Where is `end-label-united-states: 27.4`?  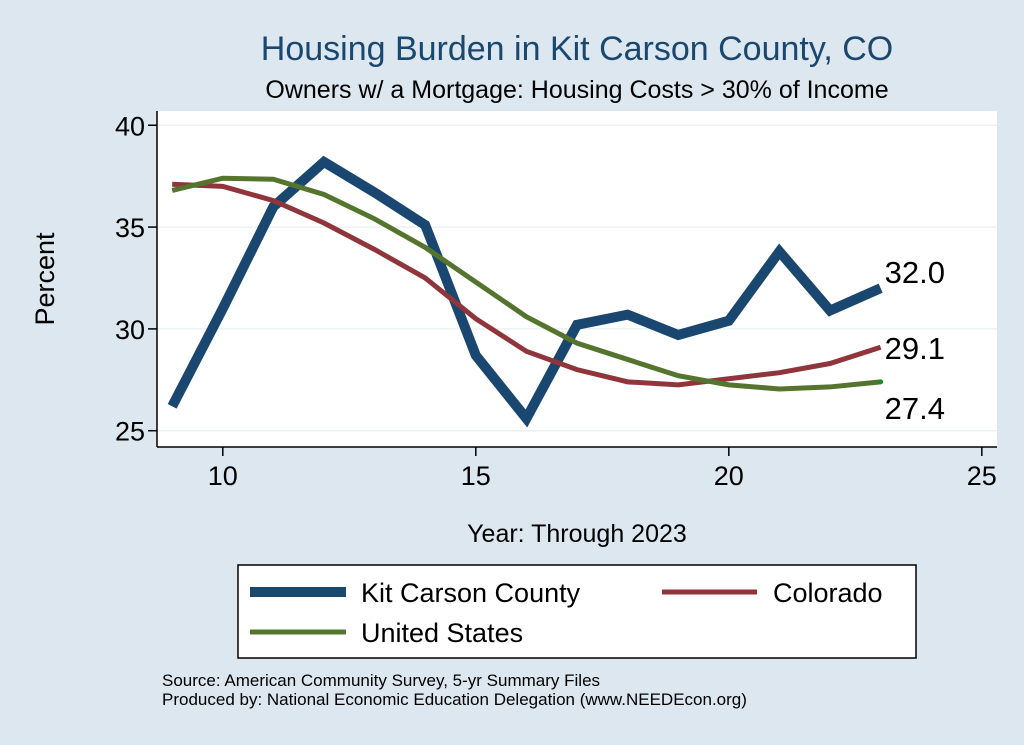
end-label-united-states: 27.4 is located at coordinates (915, 408).